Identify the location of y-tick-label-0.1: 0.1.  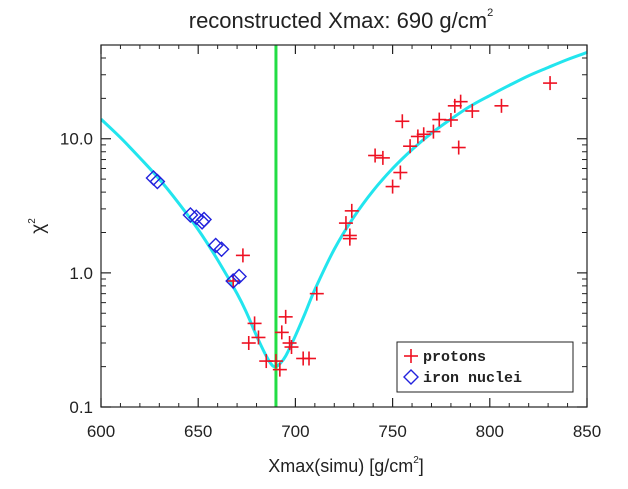
(81, 407).